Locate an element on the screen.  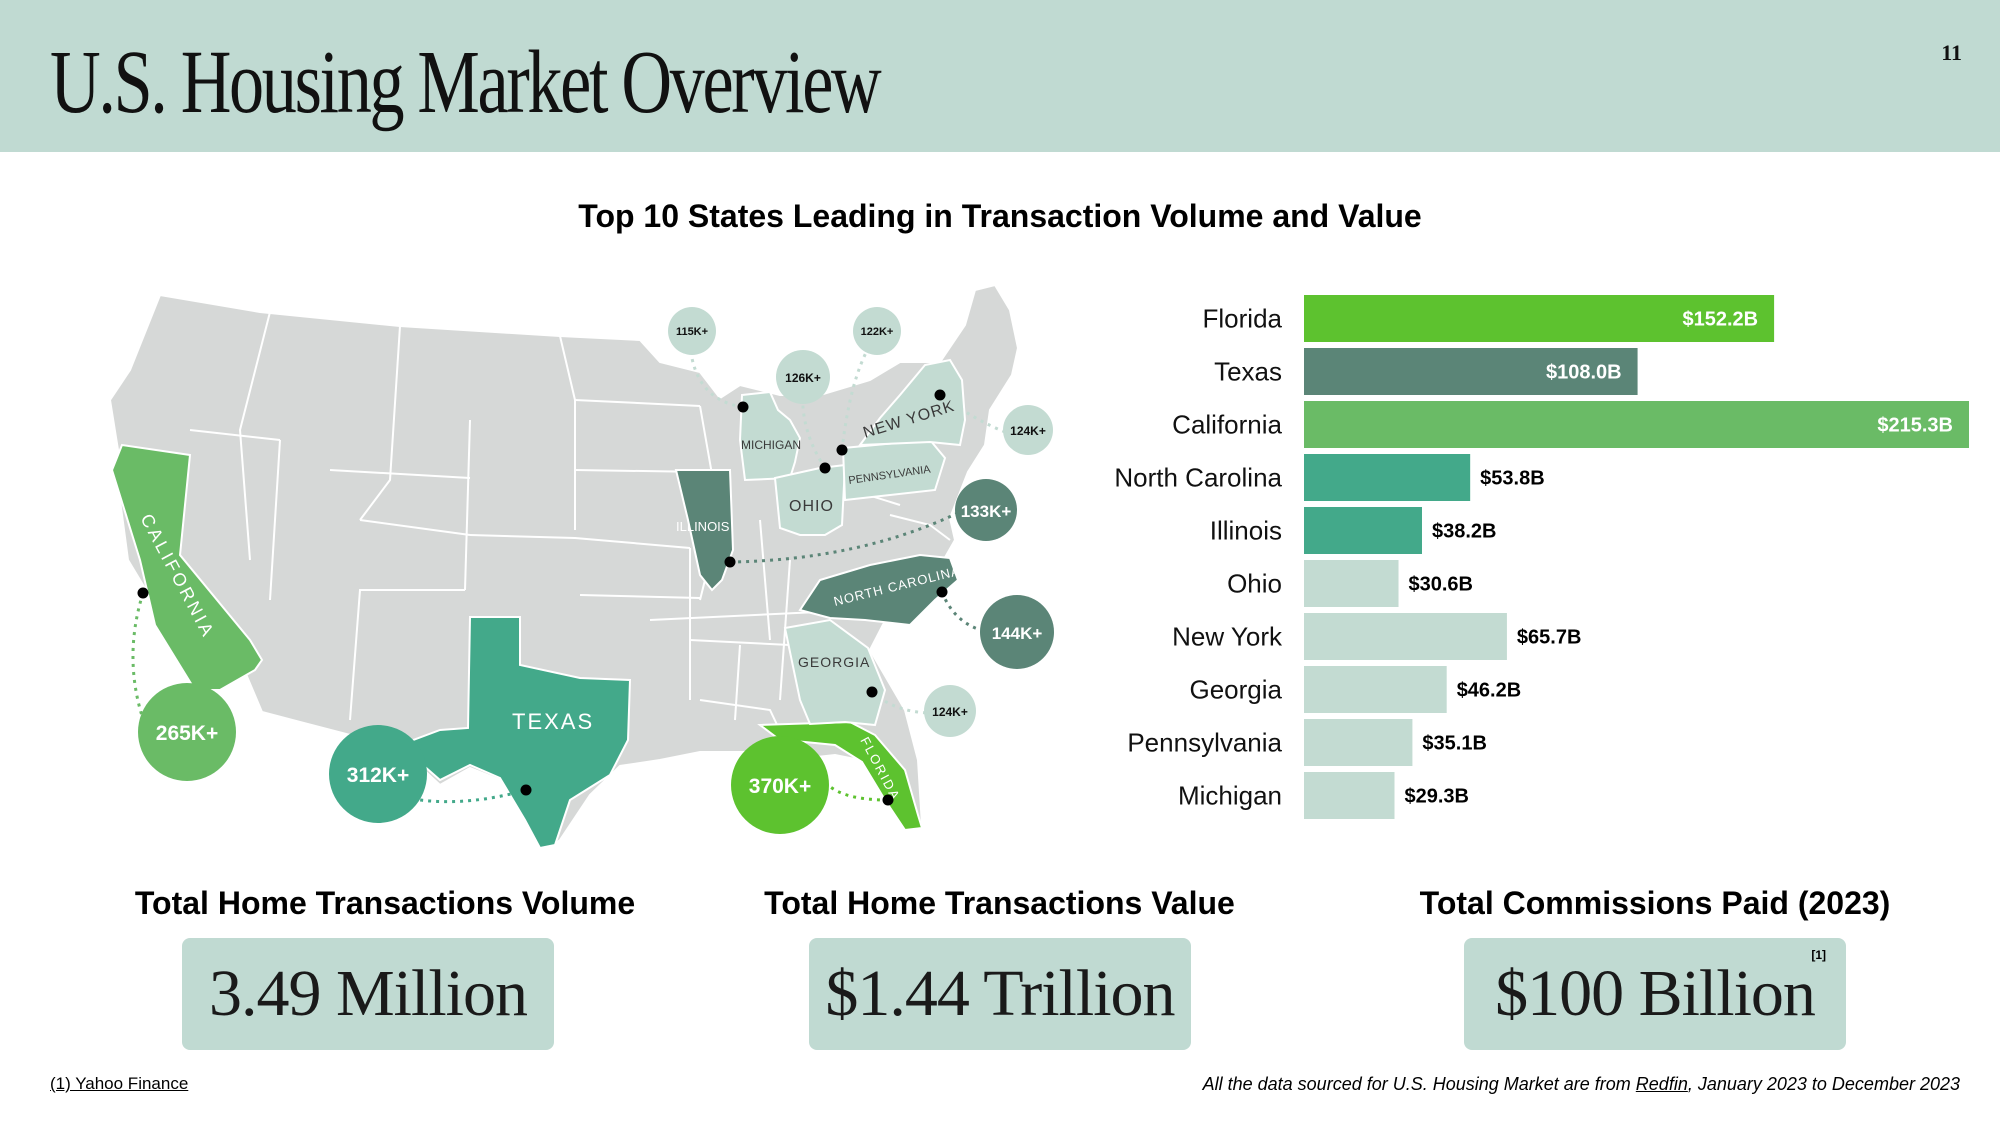
bubble-michigan is located at coordinates (692, 331).